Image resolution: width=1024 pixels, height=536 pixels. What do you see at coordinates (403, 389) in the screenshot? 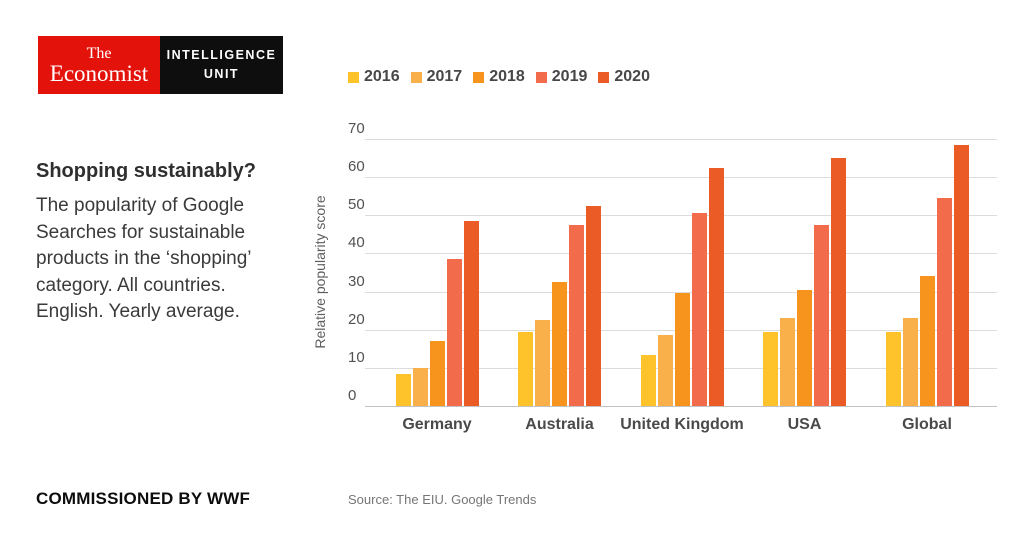
I see `bar-germany-2016` at bounding box center [403, 389].